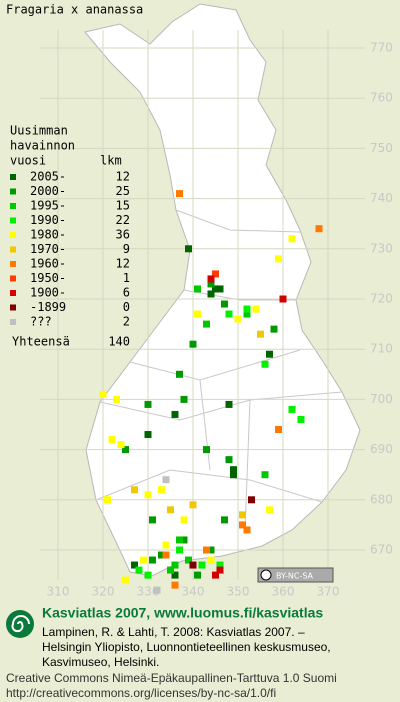 The image size is (400, 702). What do you see at coordinates (41, 342) in the screenshot?
I see `total-label: Yhteensä` at bounding box center [41, 342].